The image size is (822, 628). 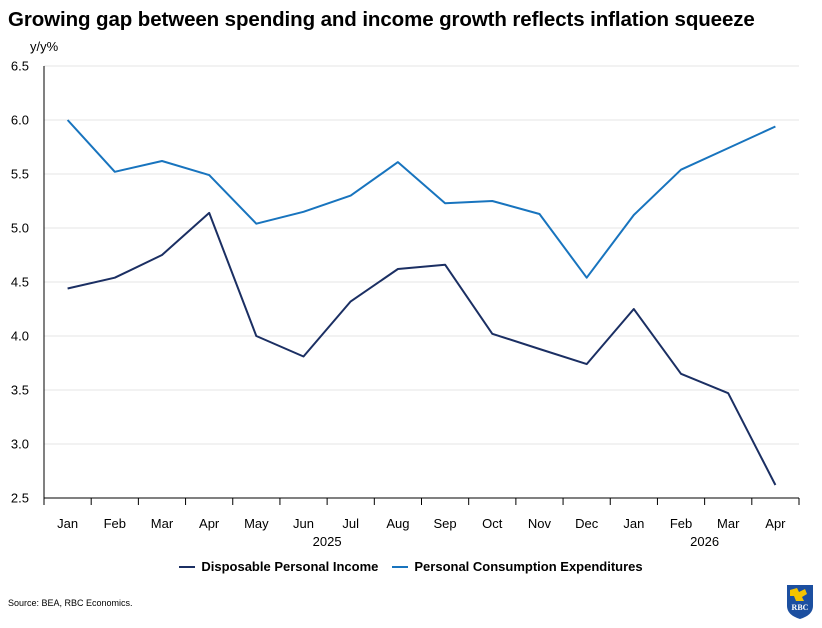 What do you see at coordinates (20, 66) in the screenshot?
I see `y-tick-label: 6.5` at bounding box center [20, 66].